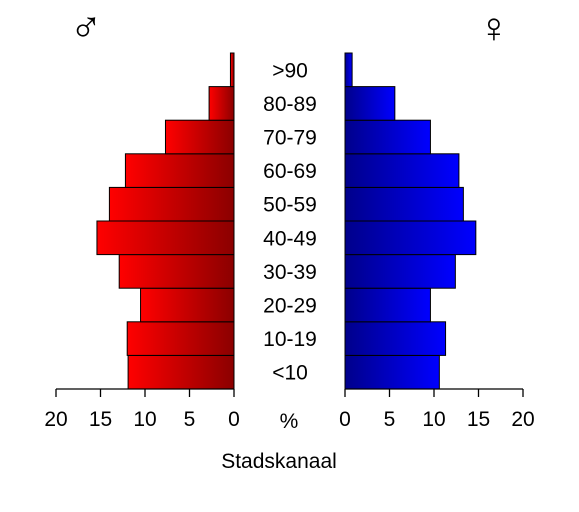 This screenshot has width=579, height=512. I want to click on male-x-axis: 0 5 10 15 20, so click(142, 409).